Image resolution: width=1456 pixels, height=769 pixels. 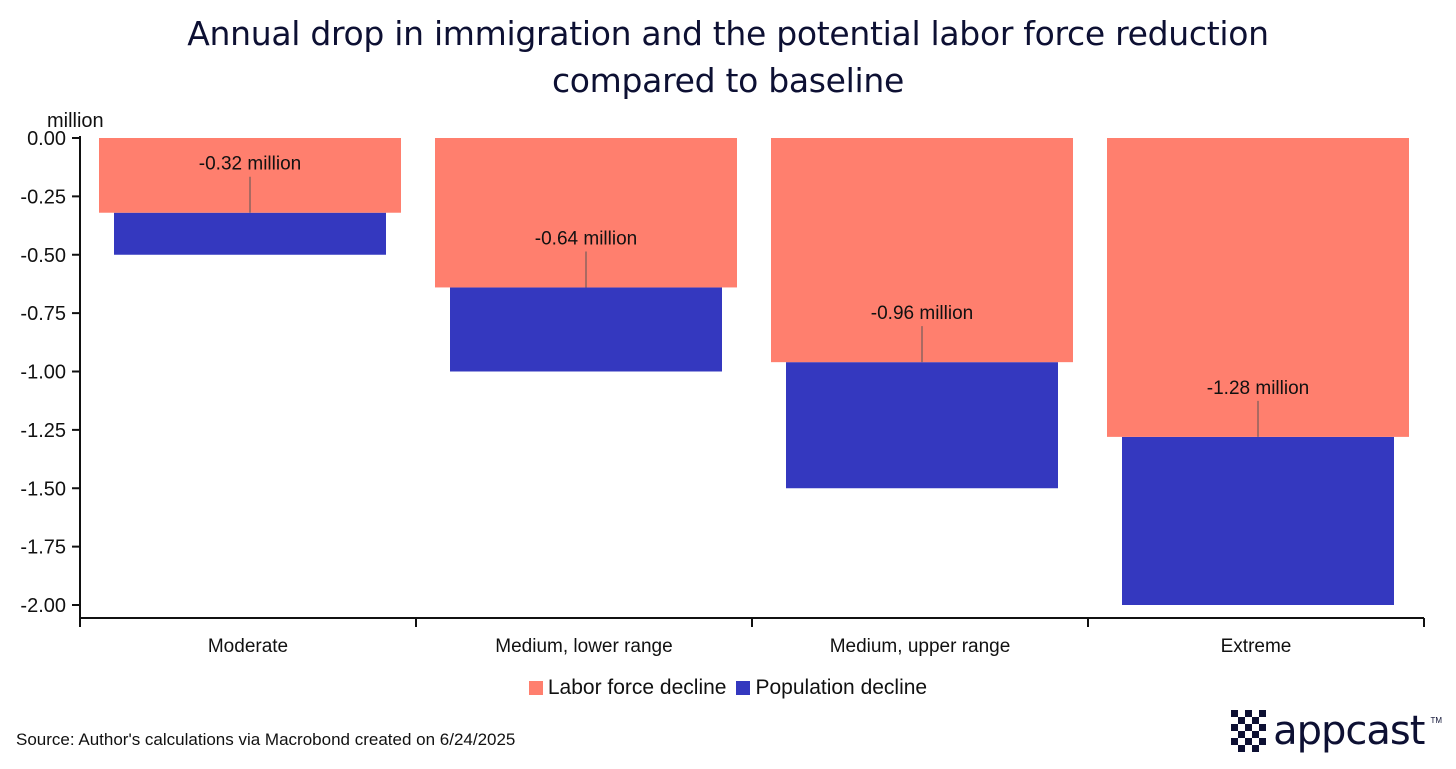 I want to click on y-tick-label: -0.50, so click(x=43, y=256).